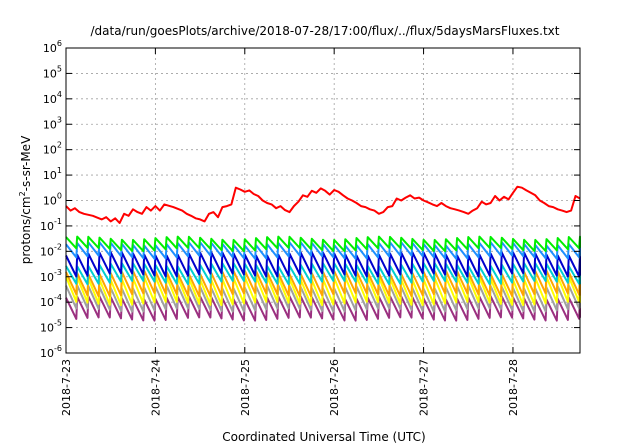 The image size is (640, 448). What do you see at coordinates (323, 204) in the screenshot?
I see `series-line` at bounding box center [323, 204].